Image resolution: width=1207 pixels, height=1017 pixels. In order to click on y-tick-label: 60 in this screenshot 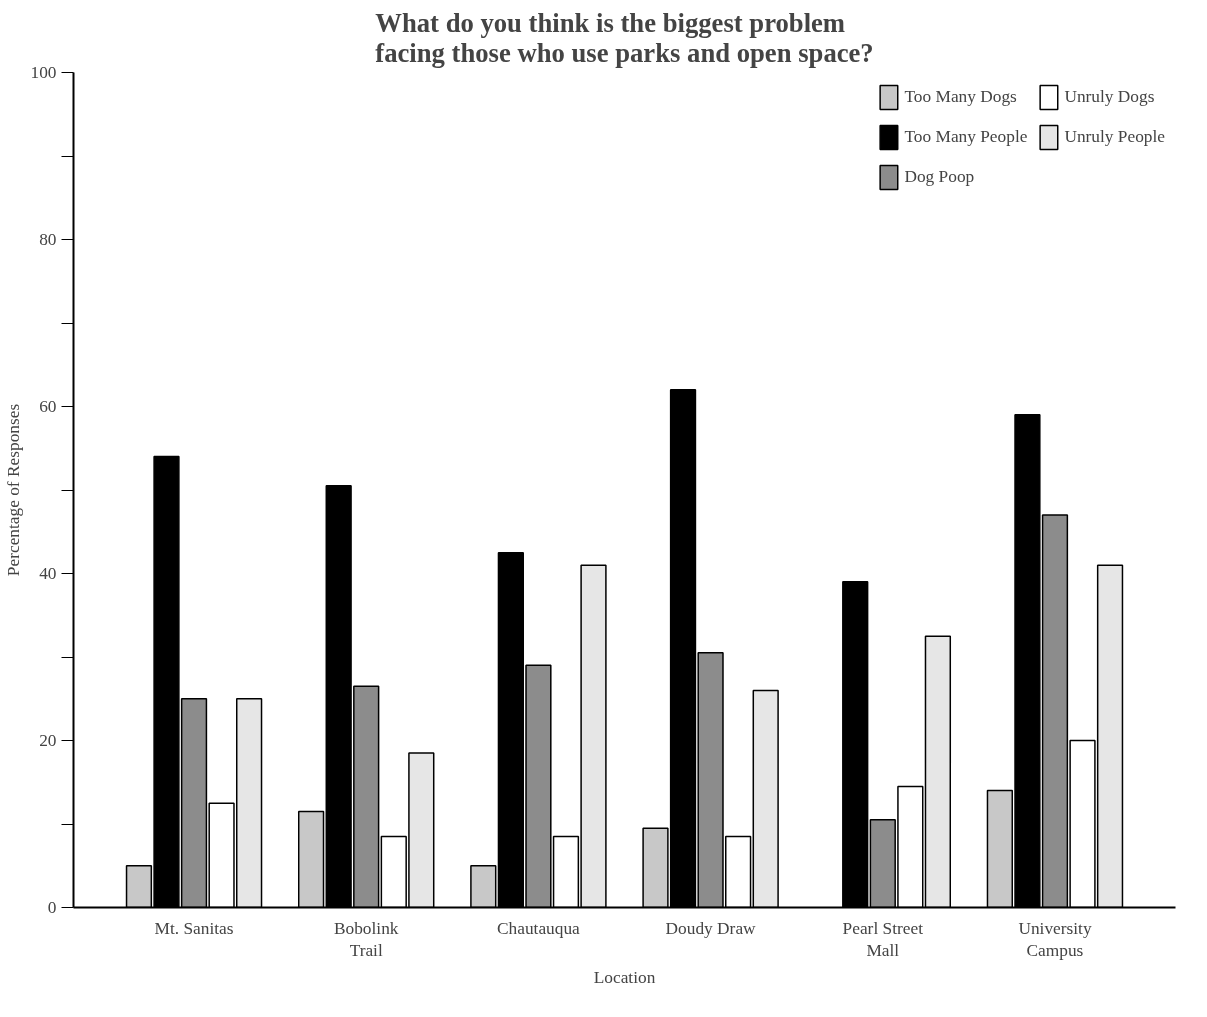, I will do `click(48, 406)`.